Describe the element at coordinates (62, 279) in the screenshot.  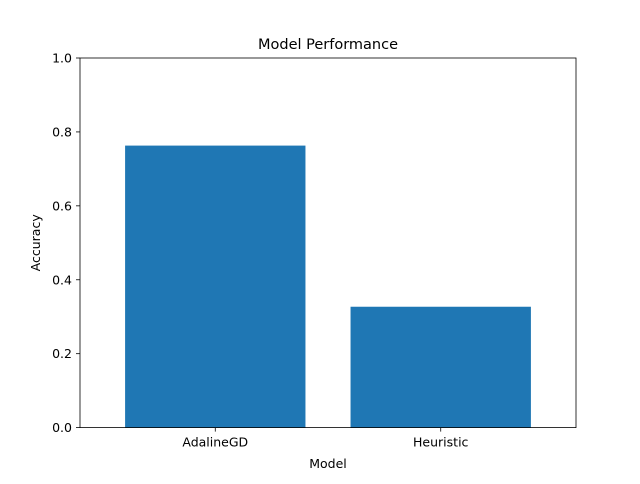
I see `y-tick-label: 0.4` at that location.